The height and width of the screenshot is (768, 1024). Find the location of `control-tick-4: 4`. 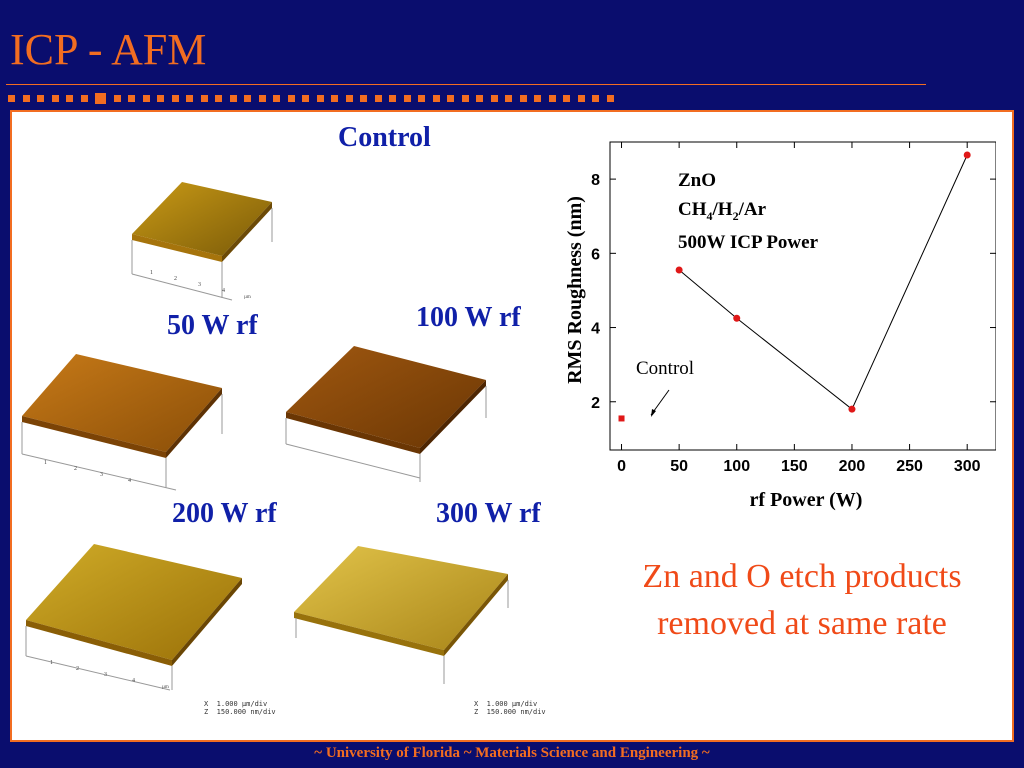

control-tick-4: 4 is located at coordinates (223, 291).